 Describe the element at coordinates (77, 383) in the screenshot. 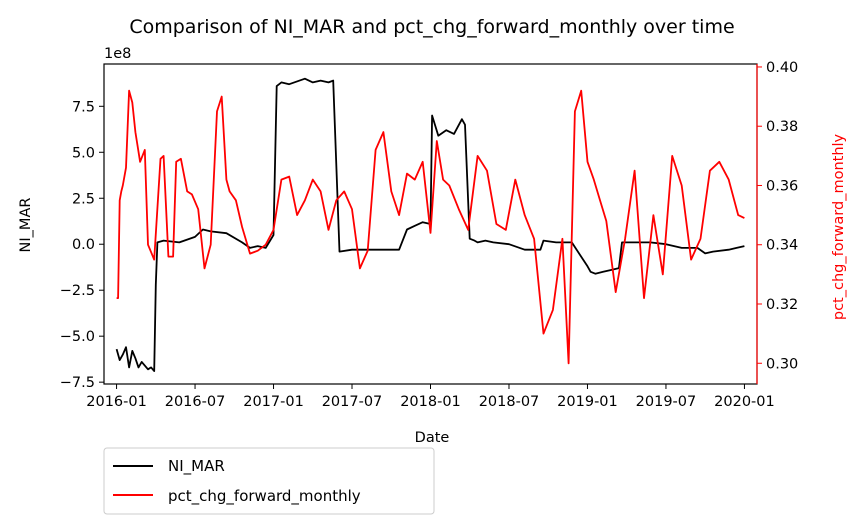

I see `y-tick-label: −7.5` at that location.